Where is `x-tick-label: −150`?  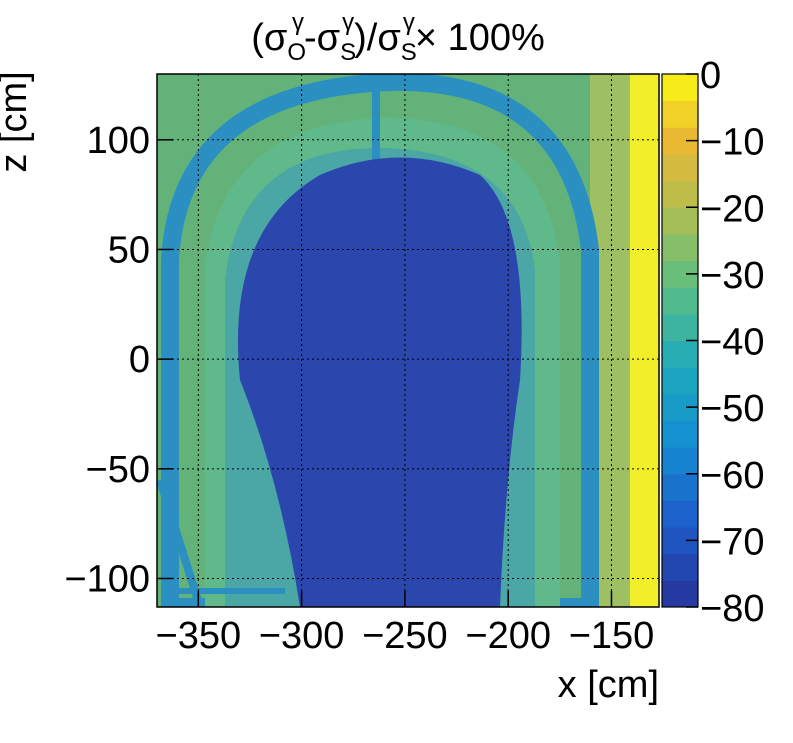
x-tick-label: −150 is located at coordinates (612, 636).